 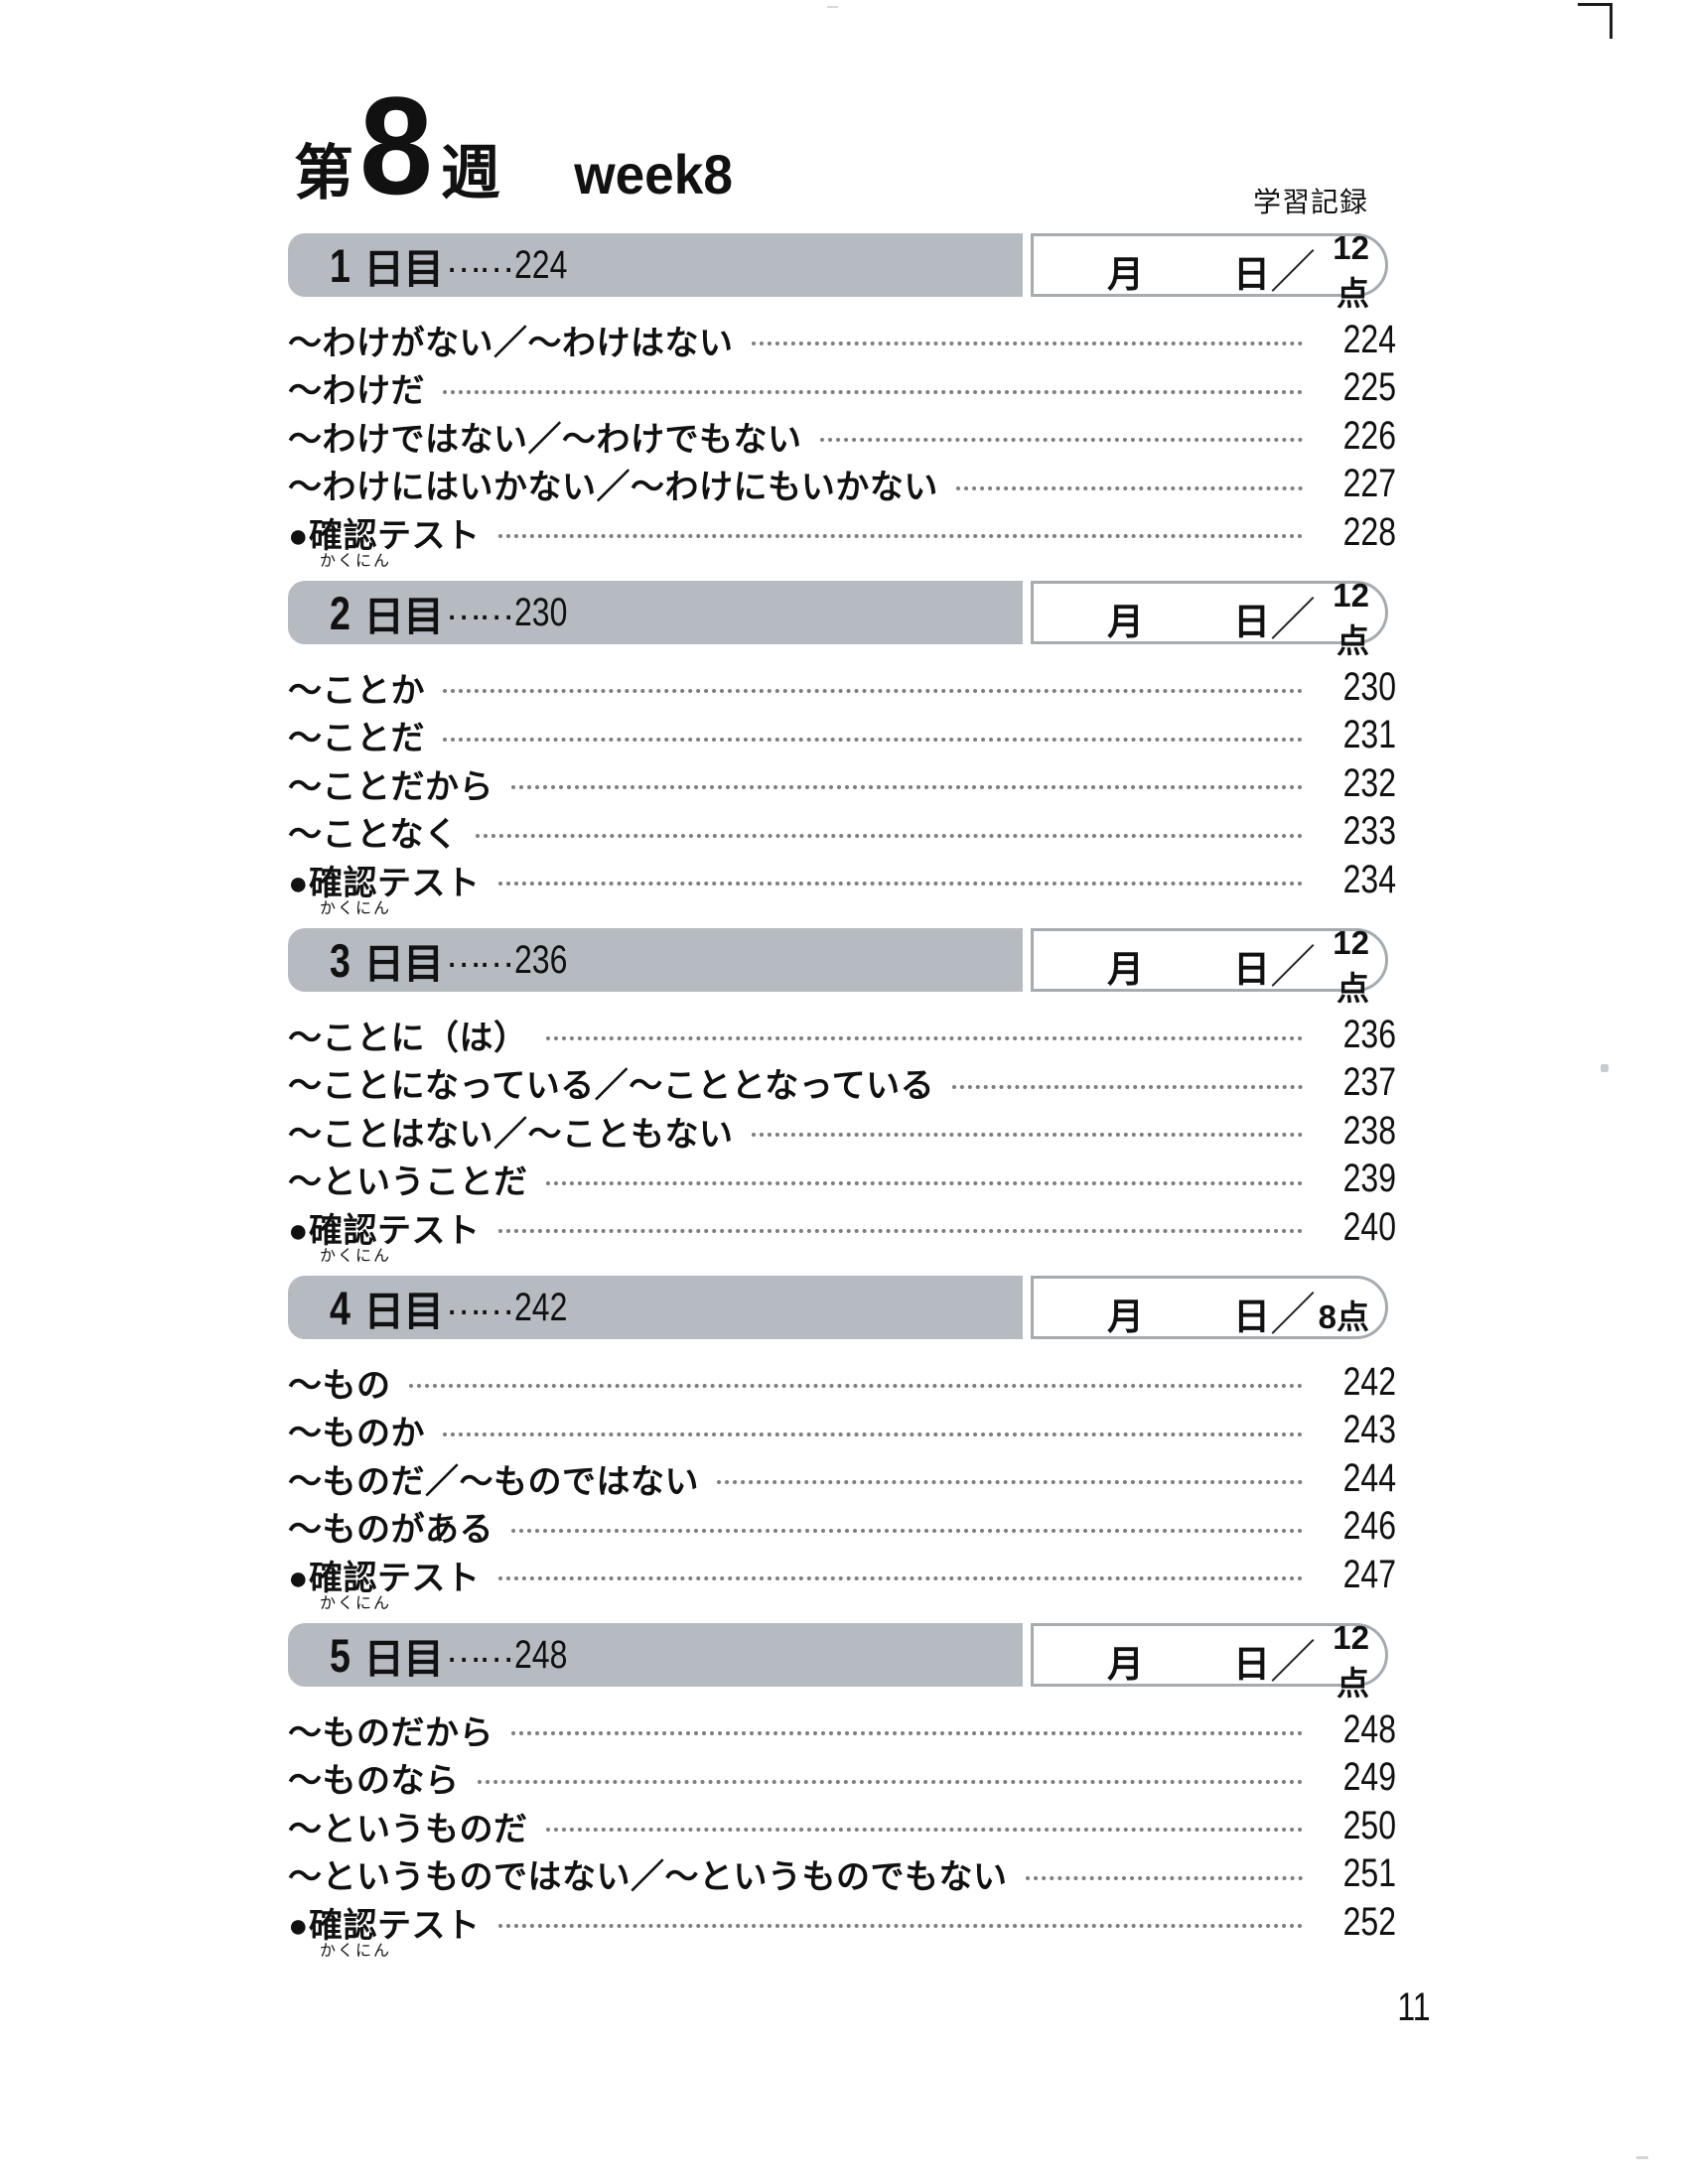 What do you see at coordinates (339, 1385) in the screenshot?
I see `toc-term: ～もの` at bounding box center [339, 1385].